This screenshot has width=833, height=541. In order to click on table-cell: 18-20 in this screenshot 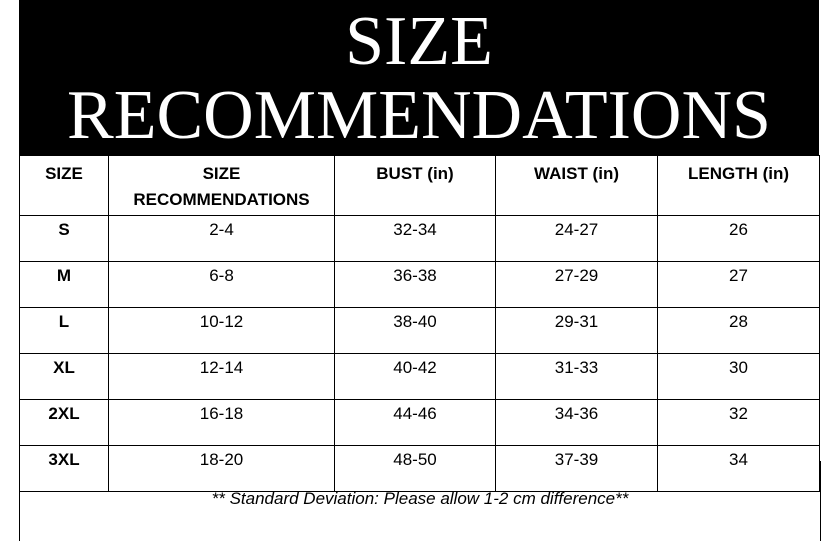, I will do `click(221, 468)`.